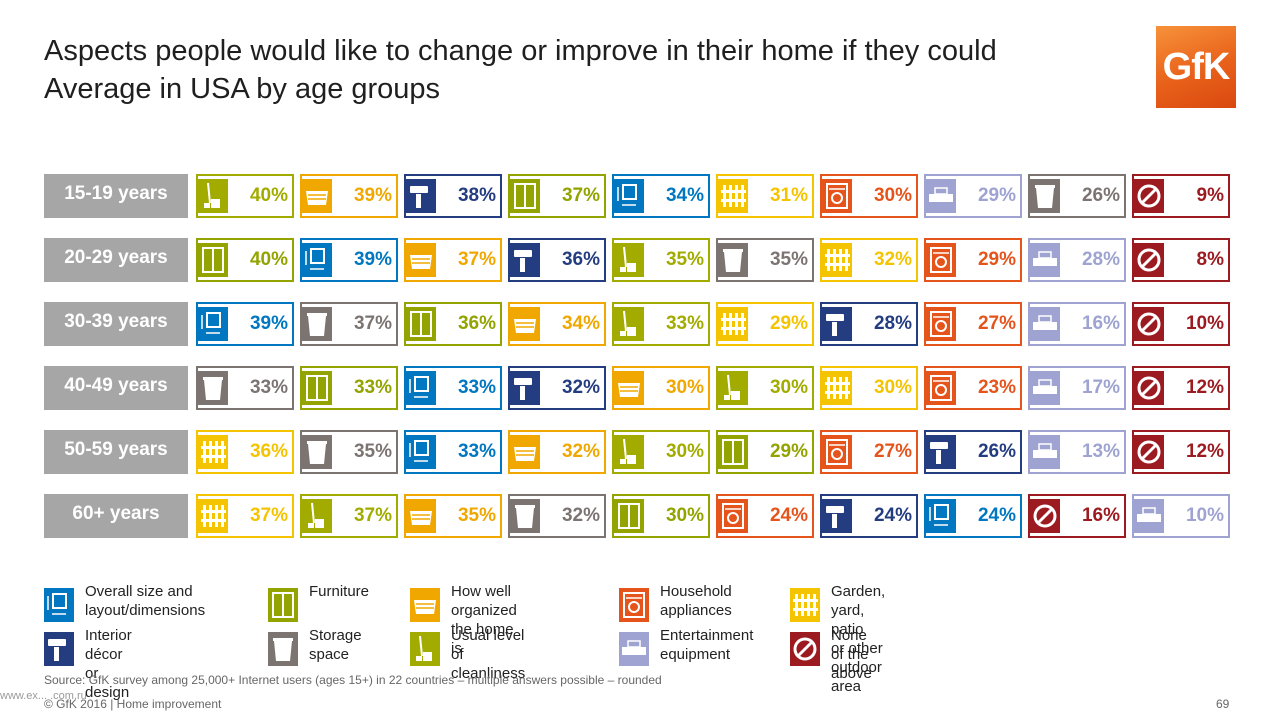 The width and height of the screenshot is (1280, 720). What do you see at coordinates (242, 89) in the screenshot?
I see `page-subtitle: Average in USA by age groups` at bounding box center [242, 89].